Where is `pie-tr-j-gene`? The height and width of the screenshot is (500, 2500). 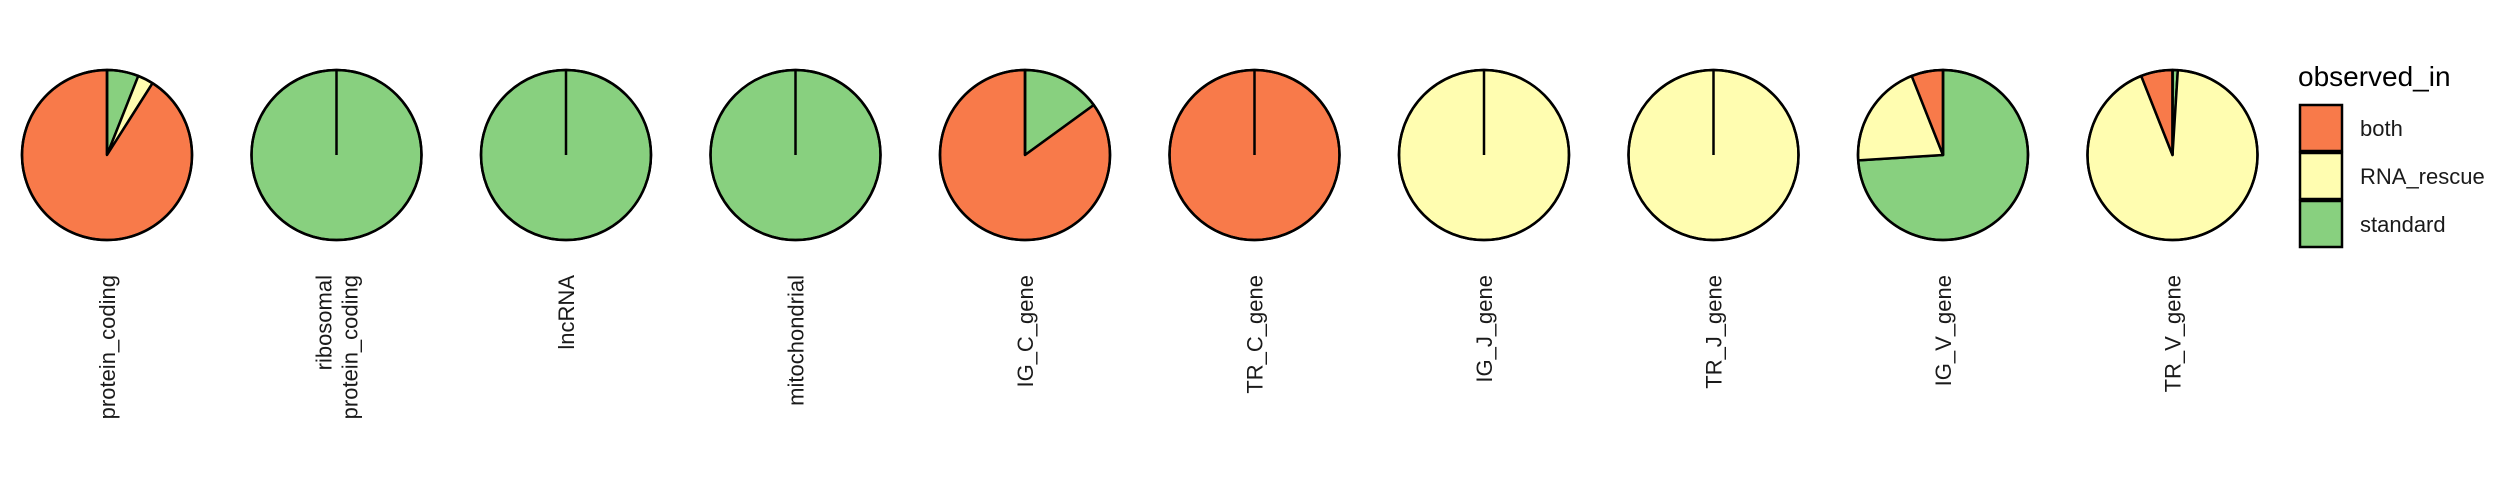
pie-tr-j-gene is located at coordinates (1713, 155).